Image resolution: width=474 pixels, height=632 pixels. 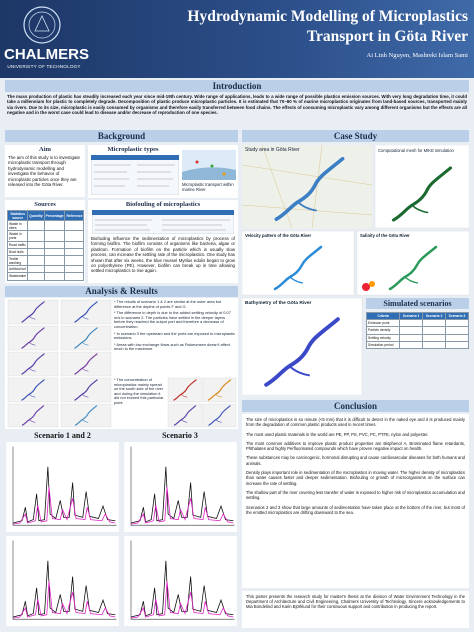 What do you see at coordinates (417, 55) in the screenshot?
I see `authors: Ai Linh Nguyen, Mashreki Islam Sami` at bounding box center [417, 55].